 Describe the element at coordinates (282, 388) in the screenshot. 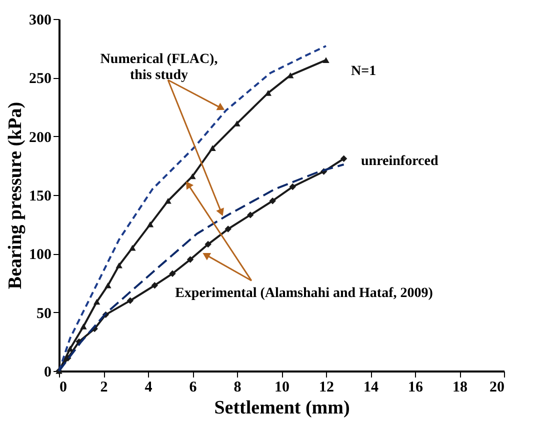

I see `x-tick-label: 10` at that location.